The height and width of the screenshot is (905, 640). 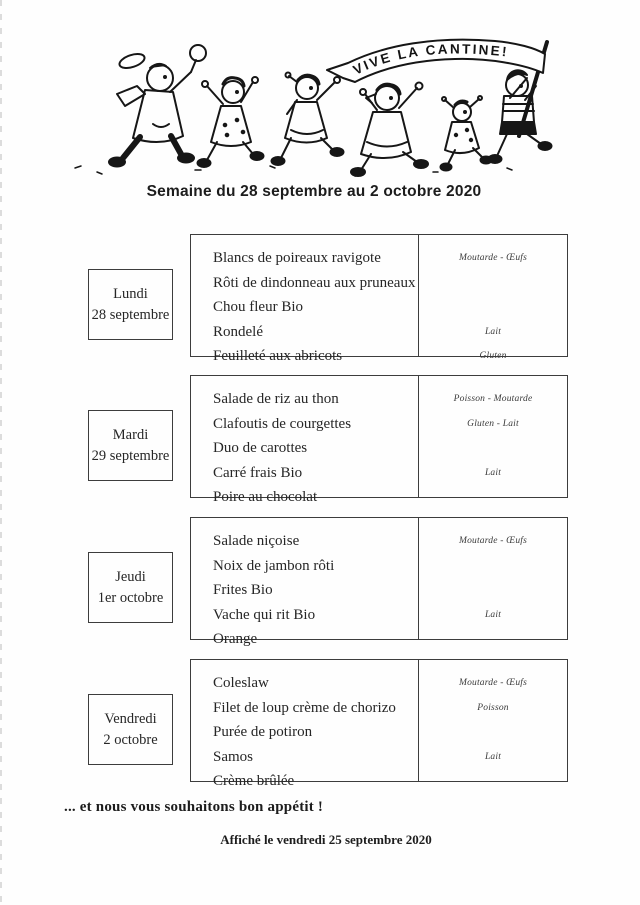 What do you see at coordinates (130, 434) in the screenshot?
I see `day-name: Mardi` at bounding box center [130, 434].